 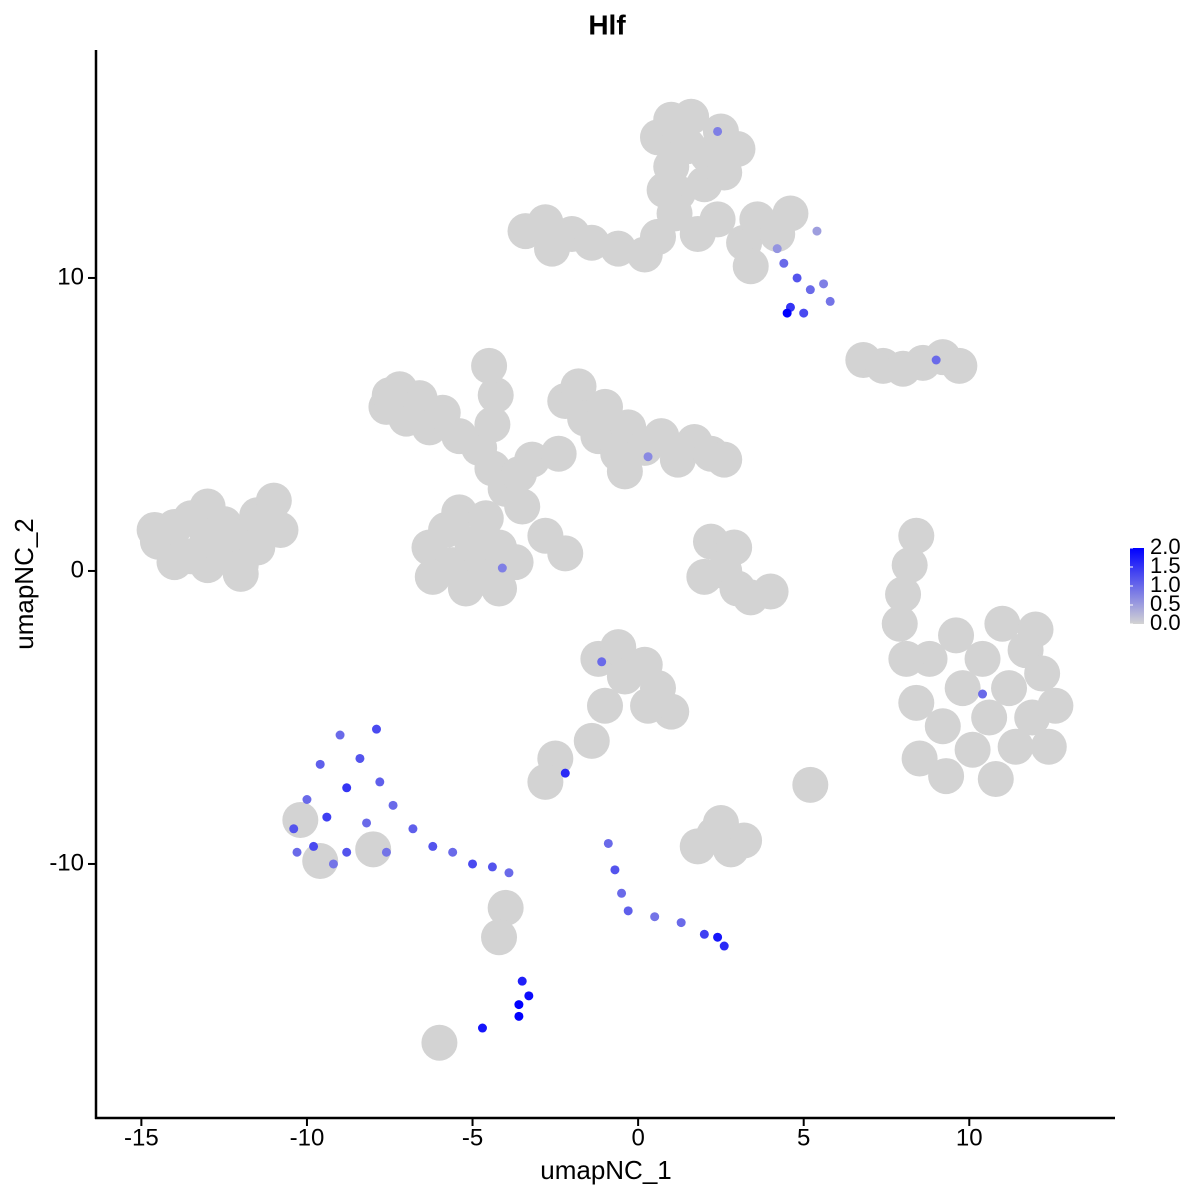 I want to click on color-bar, so click(x=1137, y=586).